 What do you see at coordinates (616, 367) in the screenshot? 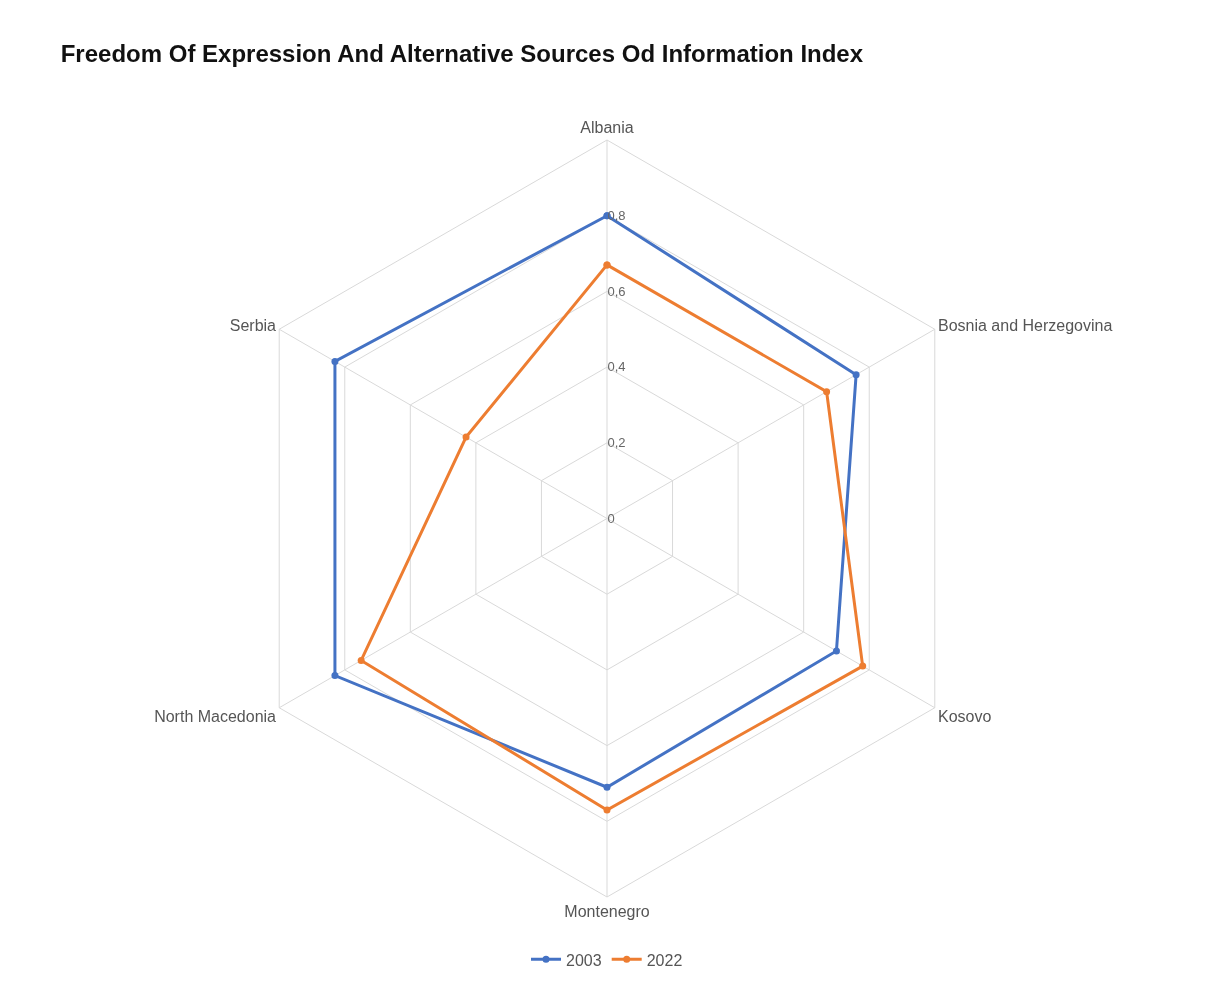
I see `y-tick-label: 0,4` at bounding box center [616, 367].